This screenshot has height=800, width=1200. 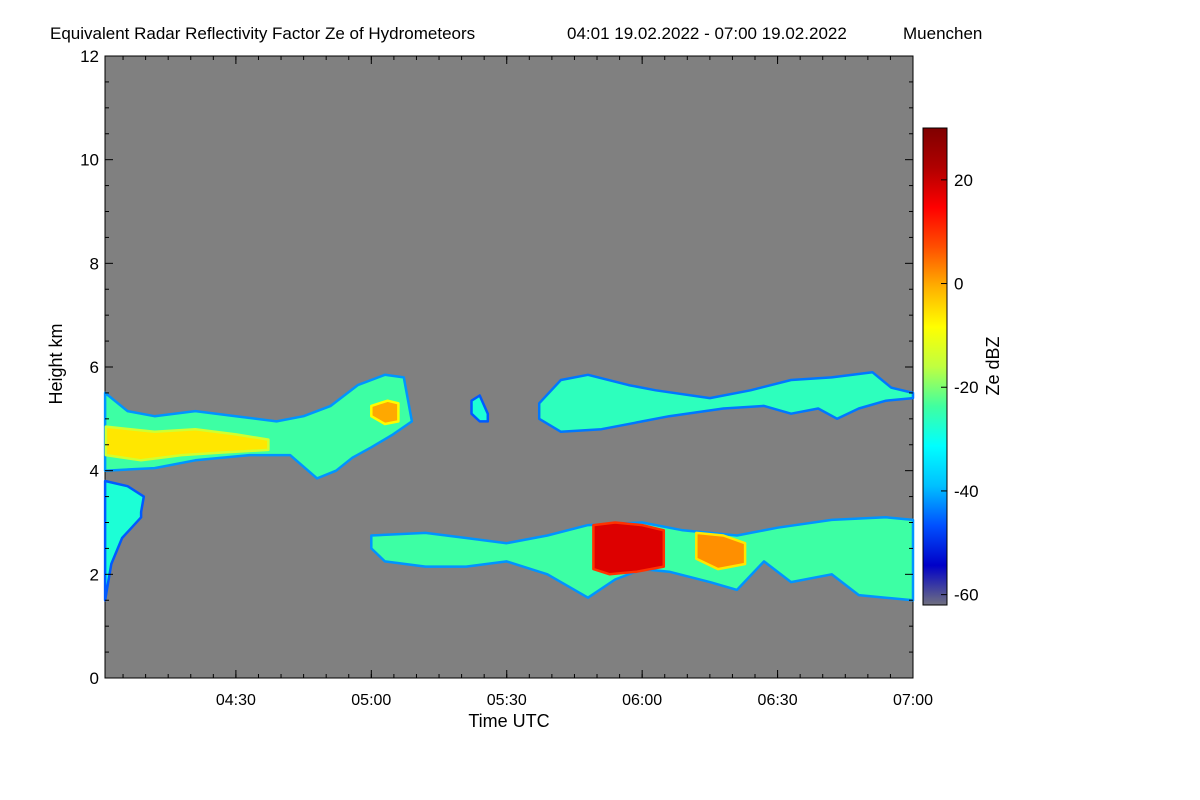 I want to click on y-tick-label: 4, so click(x=94, y=471).